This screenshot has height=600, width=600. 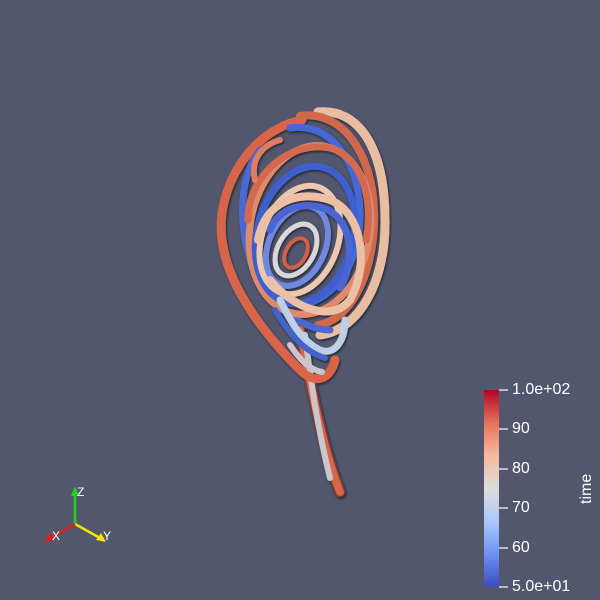 I want to click on scalar-bar-gradient, so click(x=491, y=488).